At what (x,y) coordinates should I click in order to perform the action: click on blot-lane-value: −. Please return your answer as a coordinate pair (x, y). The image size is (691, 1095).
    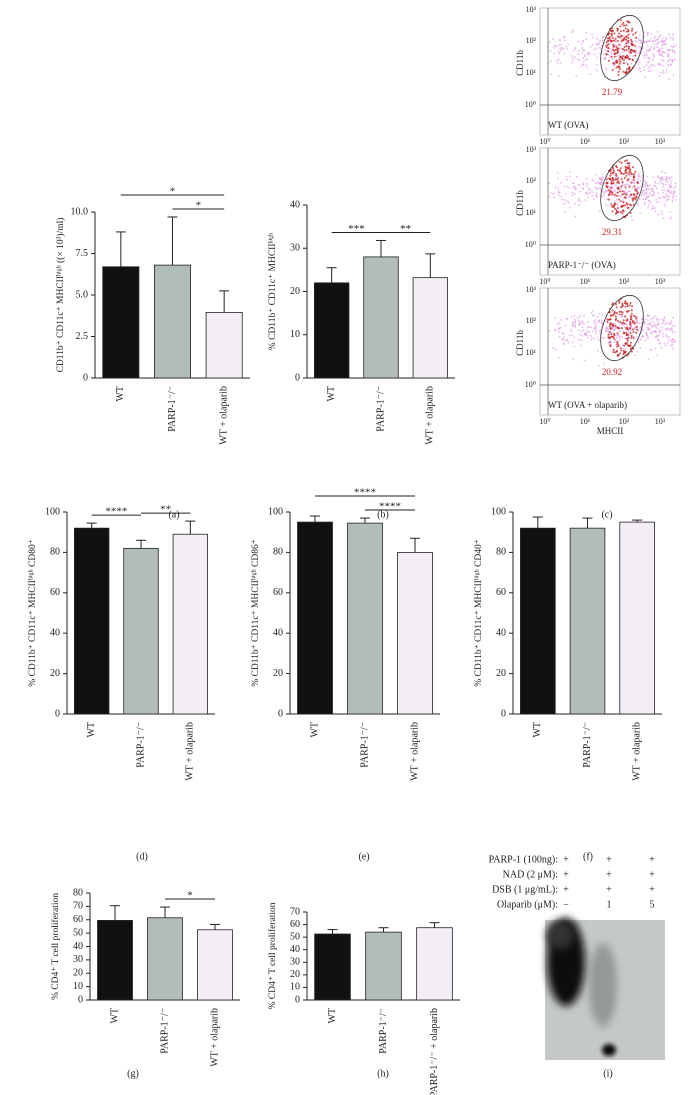
    Looking at the image, I should click on (566, 904).